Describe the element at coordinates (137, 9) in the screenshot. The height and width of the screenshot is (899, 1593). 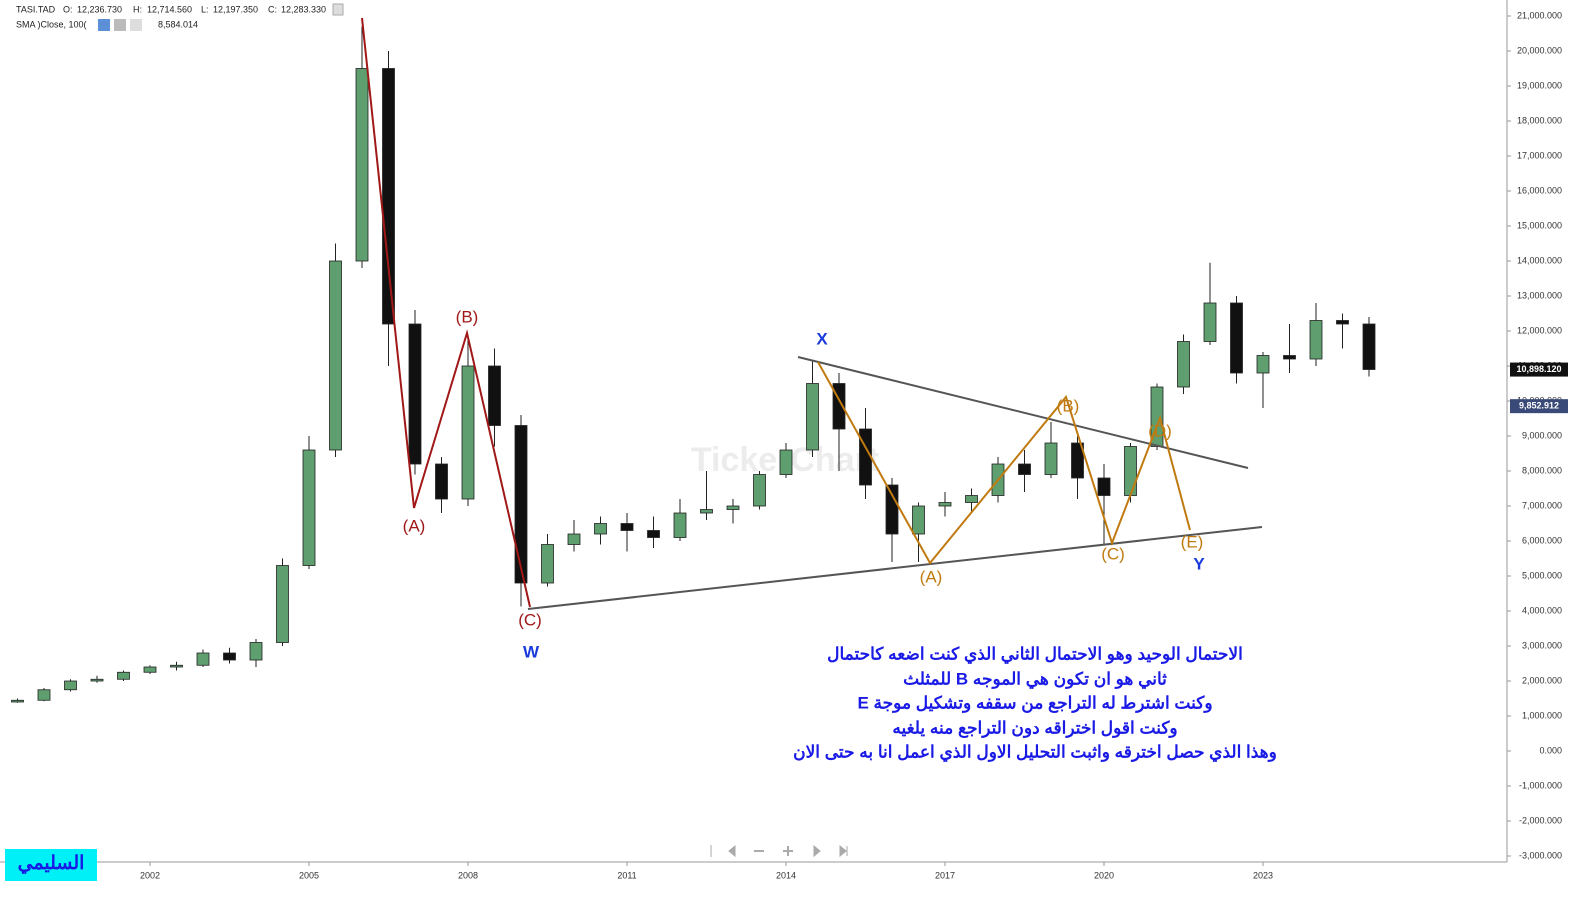
I see `high-label: H:` at that location.